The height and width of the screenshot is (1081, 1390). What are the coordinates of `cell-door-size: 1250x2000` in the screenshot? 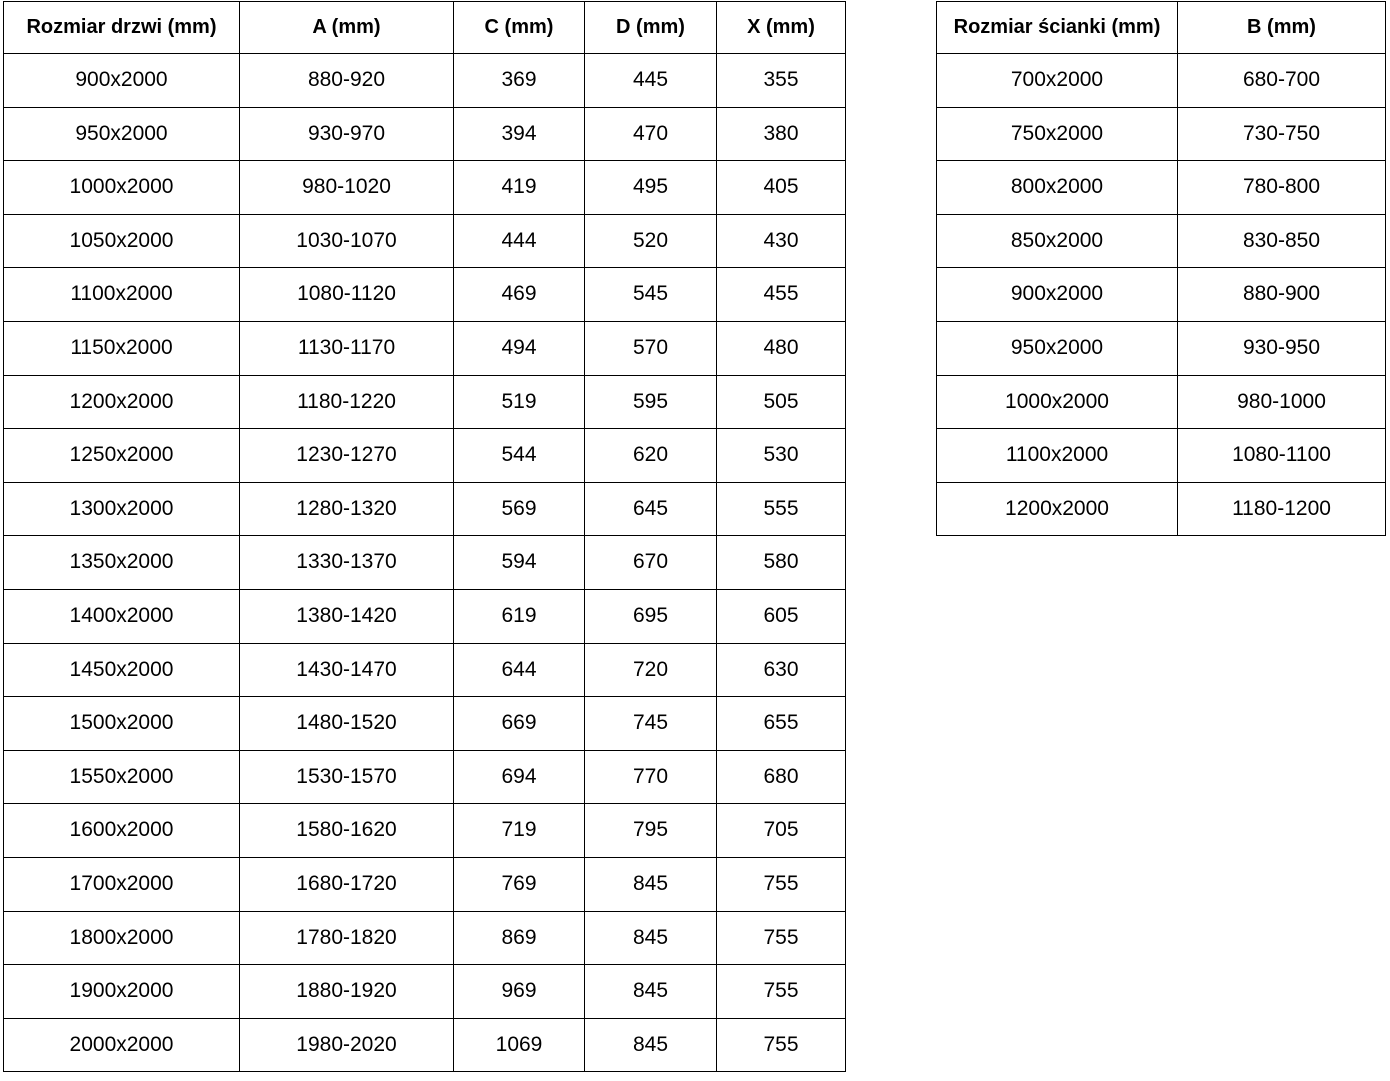 It's located at (121, 455).